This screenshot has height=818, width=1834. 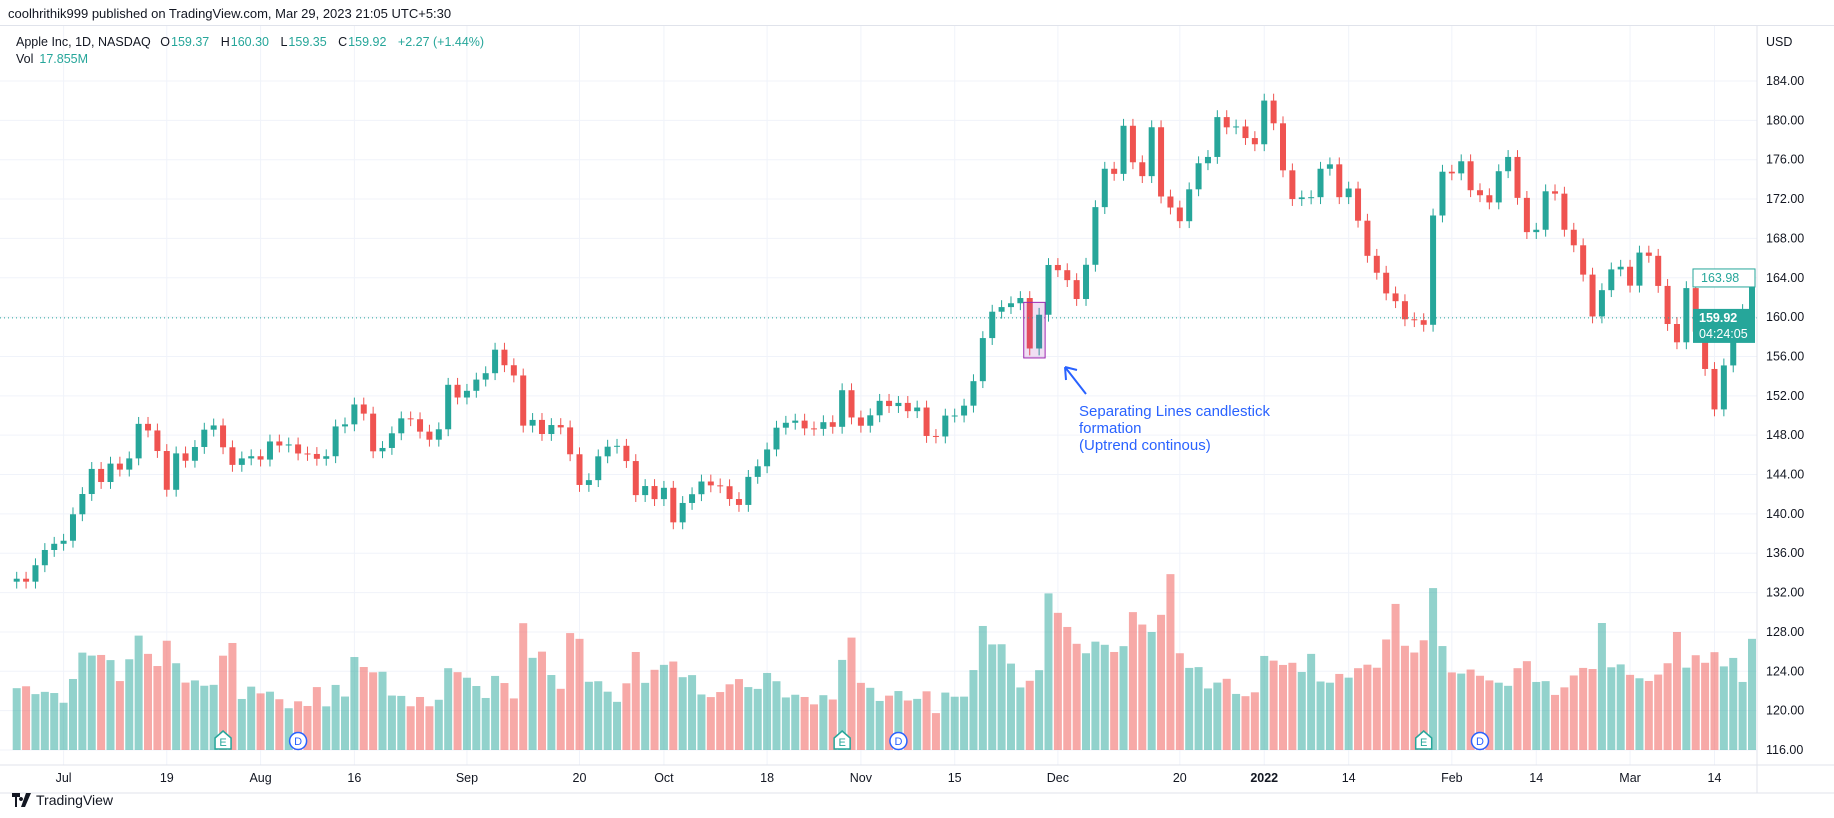 I want to click on low-value: 159.35, so click(x=307, y=42).